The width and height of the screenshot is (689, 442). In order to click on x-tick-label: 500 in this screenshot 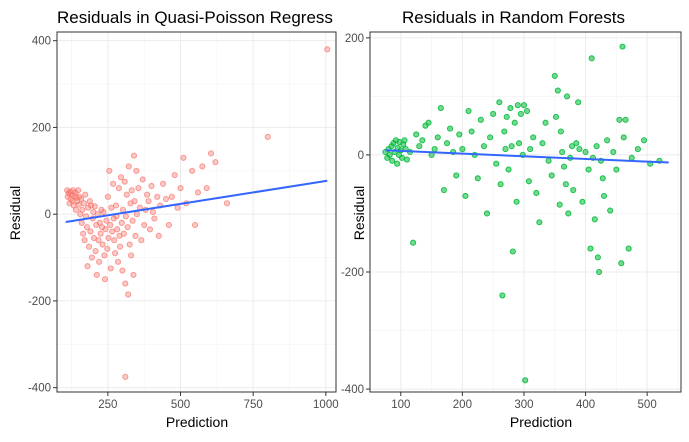, I will do `click(647, 405)`.